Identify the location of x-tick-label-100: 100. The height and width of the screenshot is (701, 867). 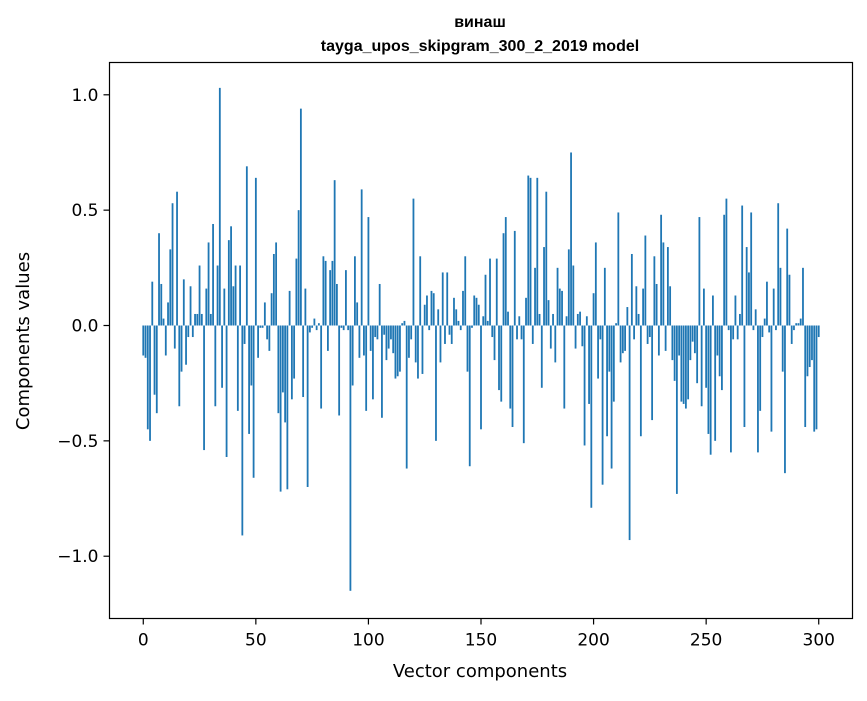
(368, 641).